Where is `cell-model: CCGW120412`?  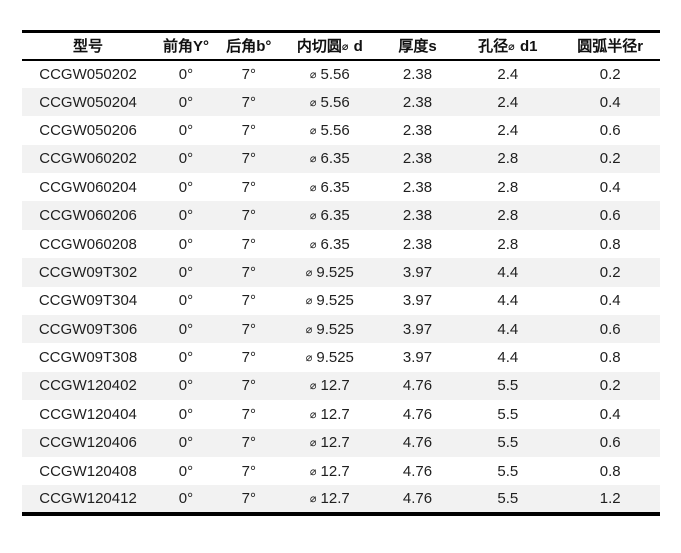
cell-model: CCGW120412 is located at coordinates (88, 499).